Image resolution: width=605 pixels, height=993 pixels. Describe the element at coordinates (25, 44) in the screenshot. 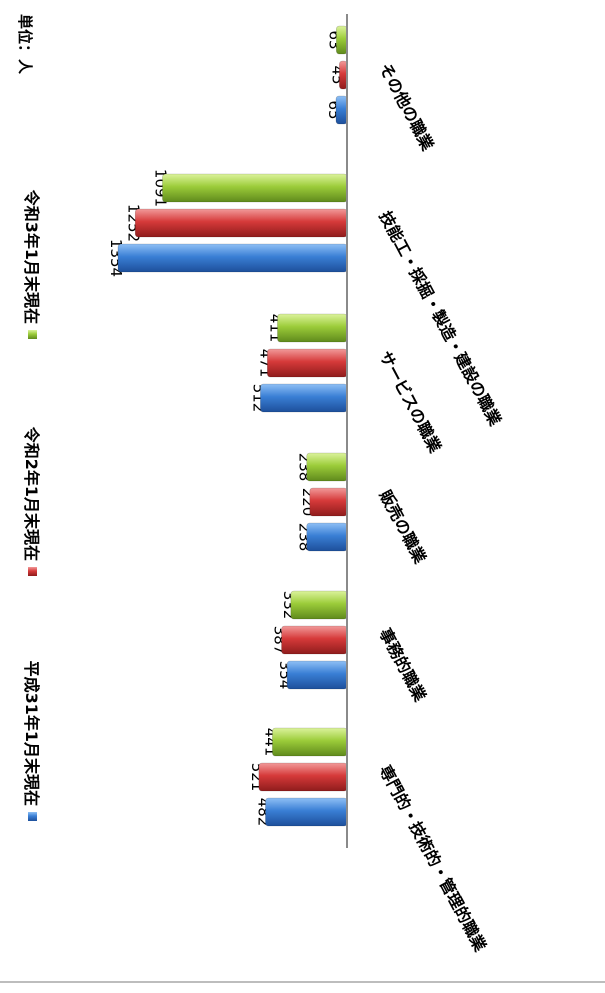

I see `unit-label: 単位：人` at that location.